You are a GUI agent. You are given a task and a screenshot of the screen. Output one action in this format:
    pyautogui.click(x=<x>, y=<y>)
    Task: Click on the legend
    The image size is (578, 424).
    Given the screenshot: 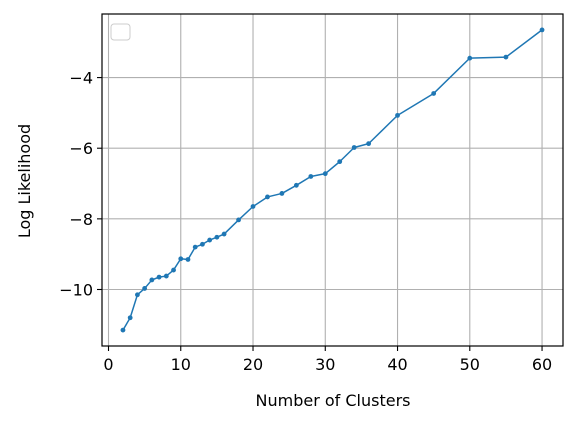 What is the action you would take?
    pyautogui.click(x=120, y=32)
    